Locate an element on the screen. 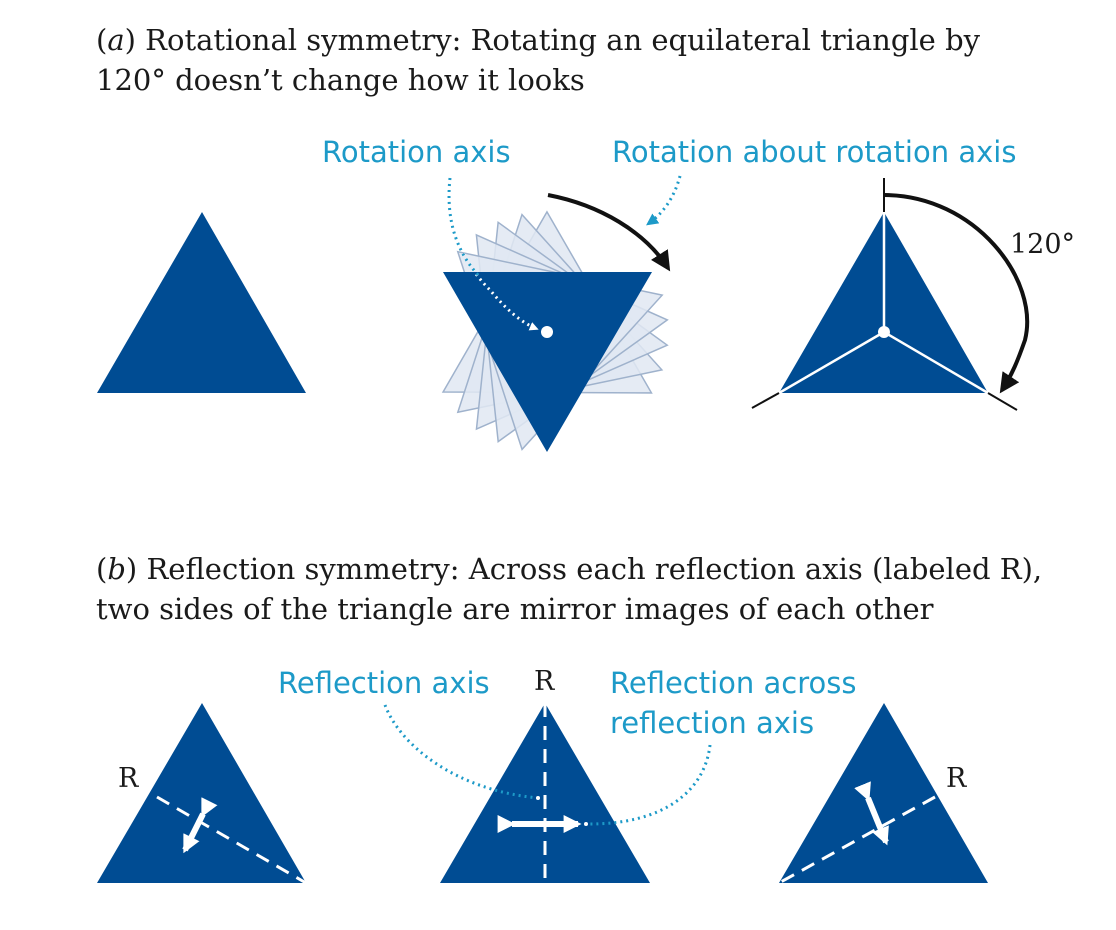 The height and width of the screenshot is (930, 1116). label-reflection-axis: Reflection axis is located at coordinates (384, 683).